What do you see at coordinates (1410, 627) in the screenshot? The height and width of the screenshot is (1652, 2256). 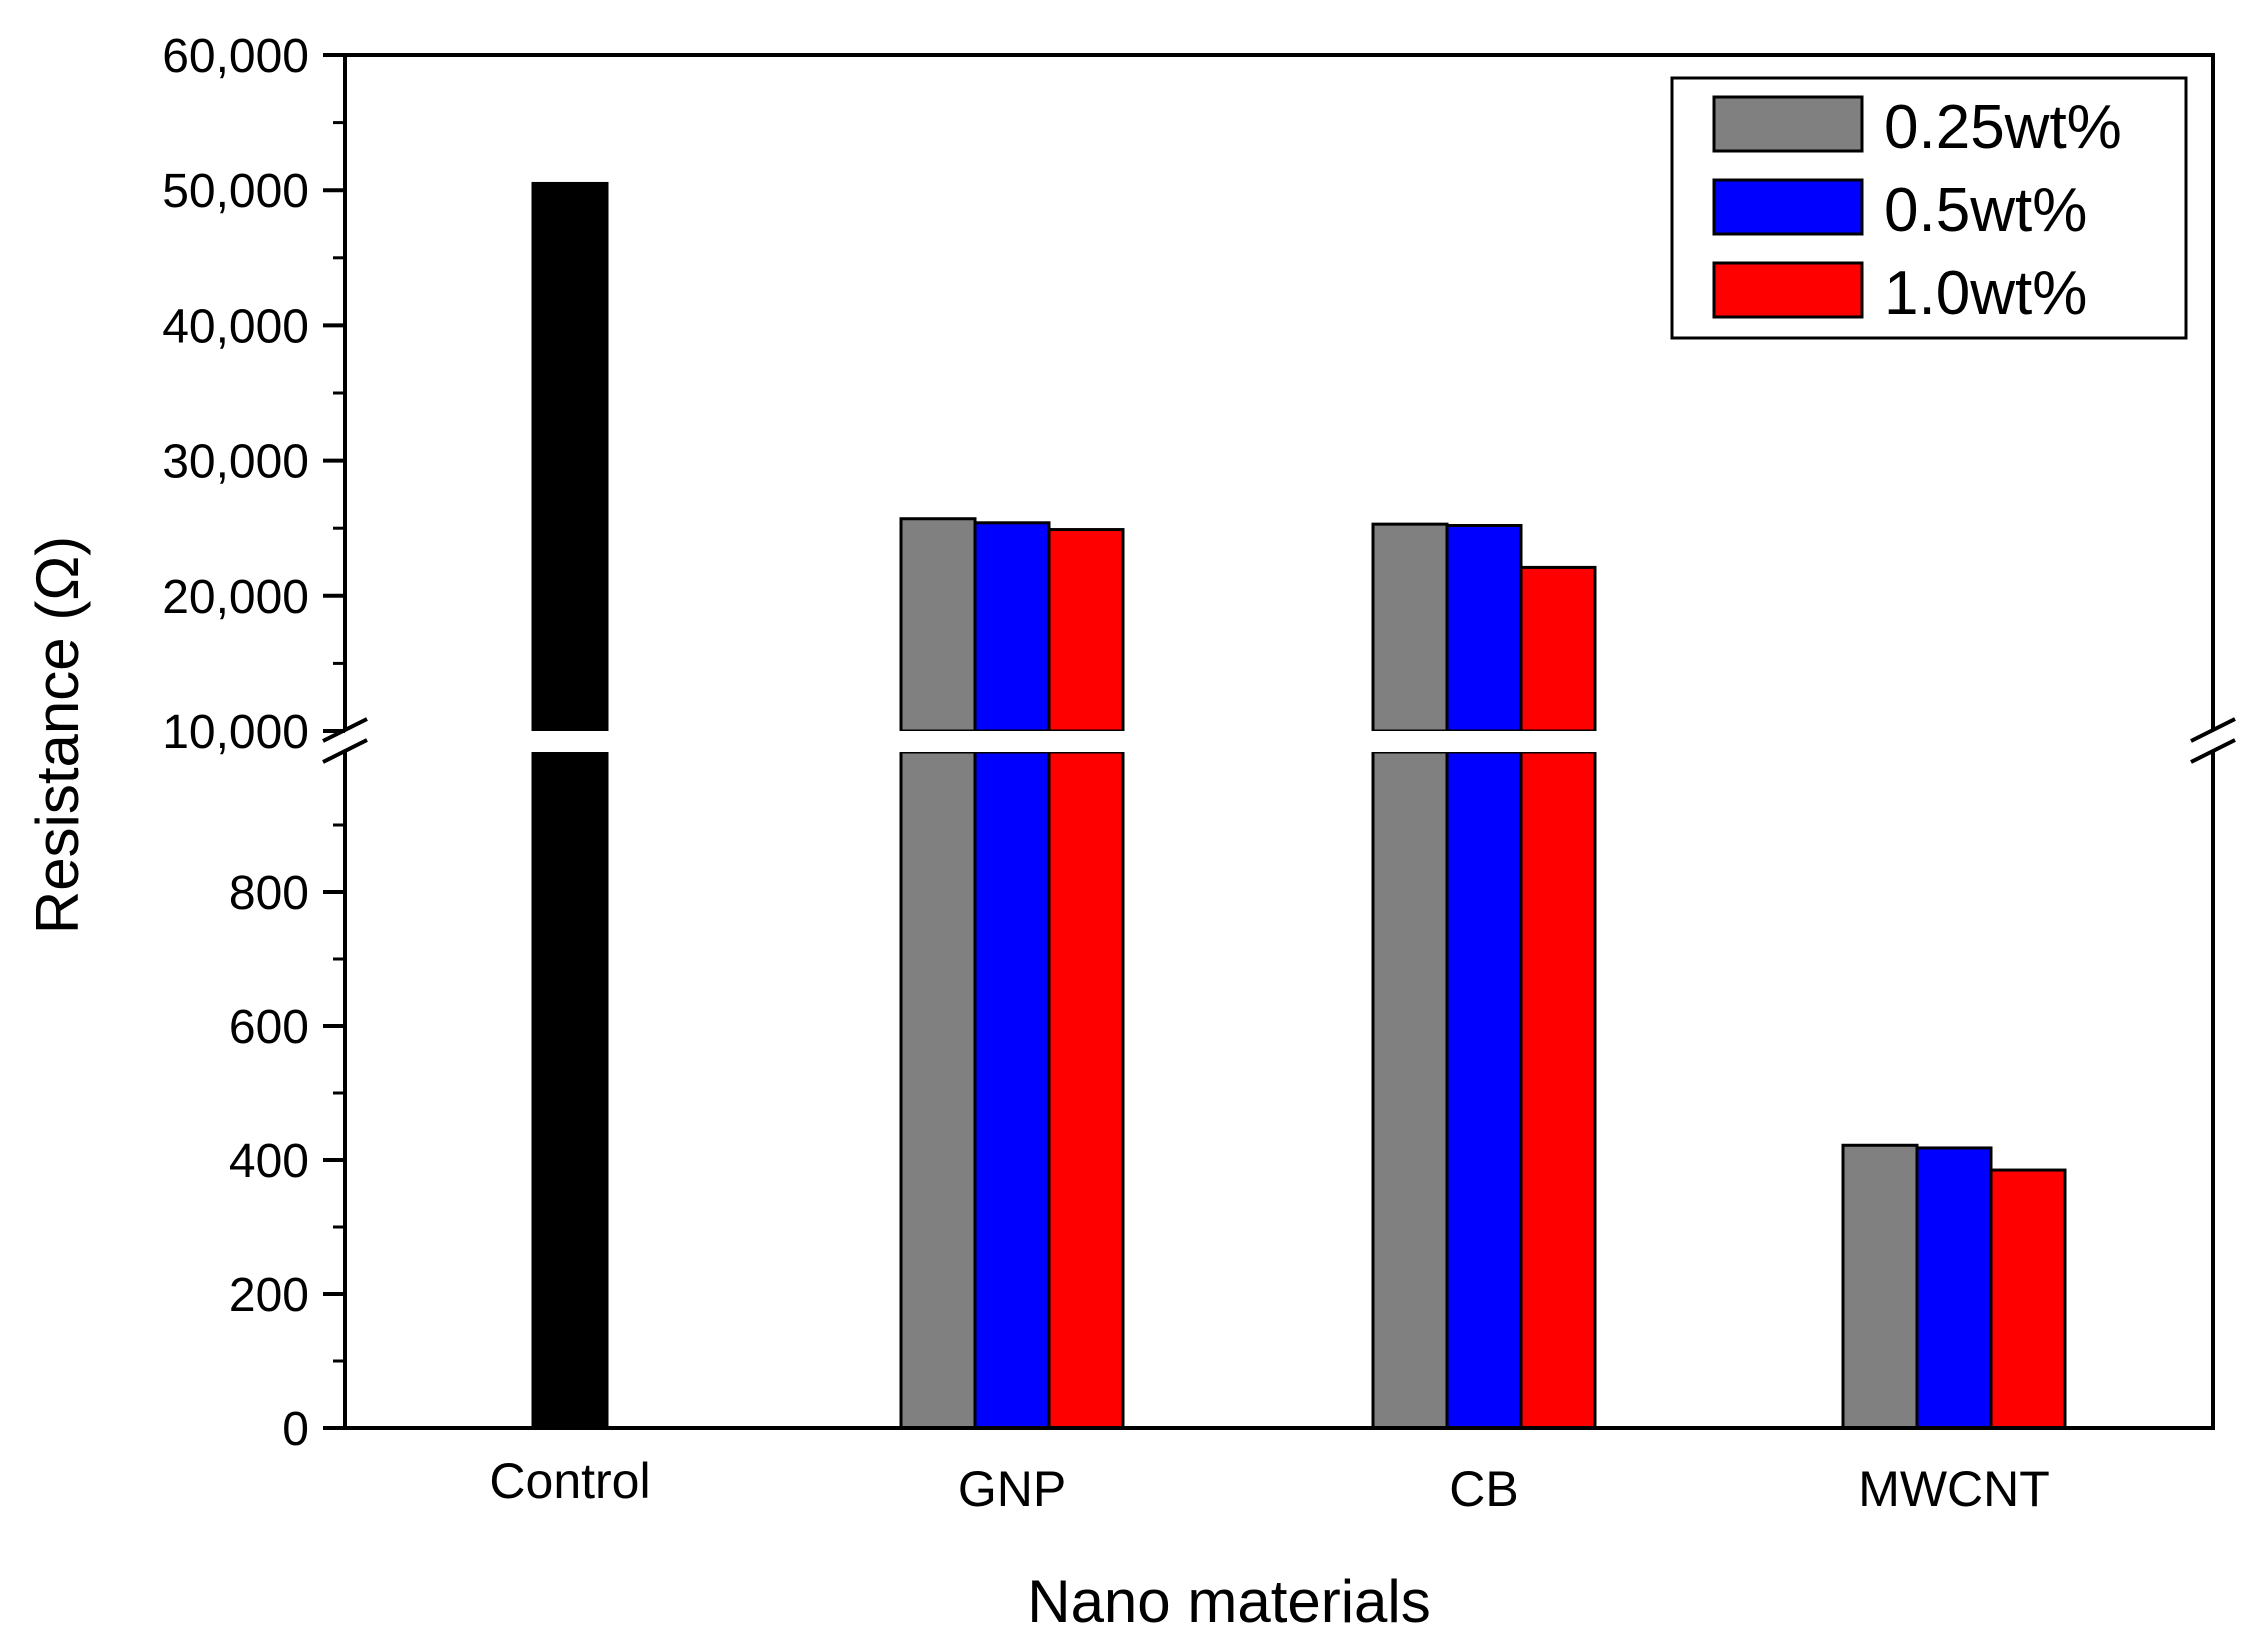 I see `bar-cb-0-25wt-upper` at bounding box center [1410, 627].